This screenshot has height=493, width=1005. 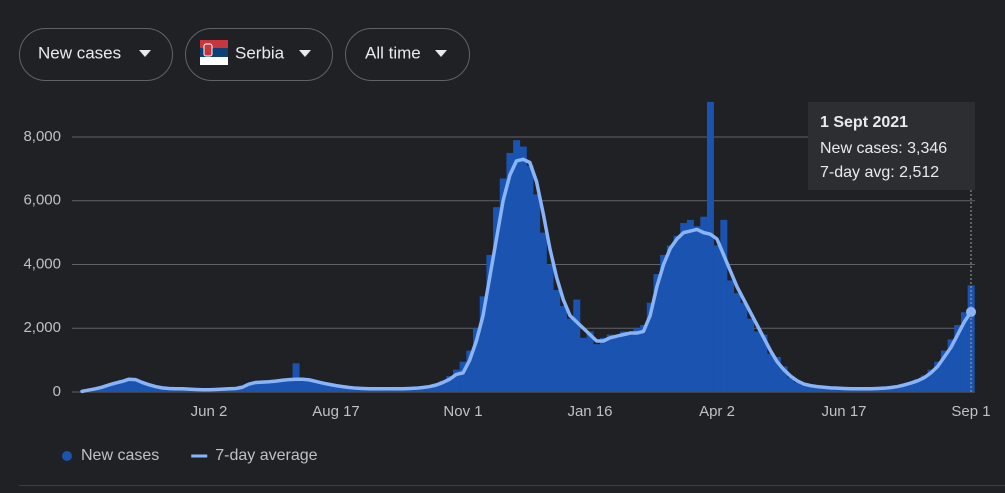 I want to click on x-tick-label: Jun 2, so click(x=209, y=411).